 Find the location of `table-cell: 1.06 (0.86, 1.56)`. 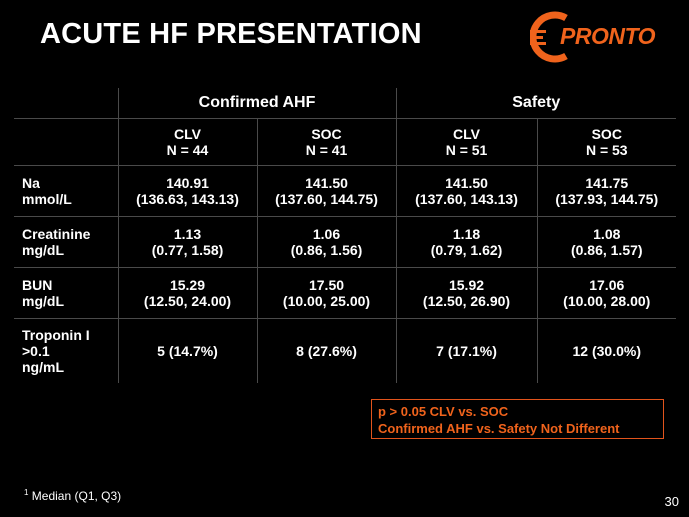

table-cell: 1.06 (0.86, 1.56) is located at coordinates (326, 242).